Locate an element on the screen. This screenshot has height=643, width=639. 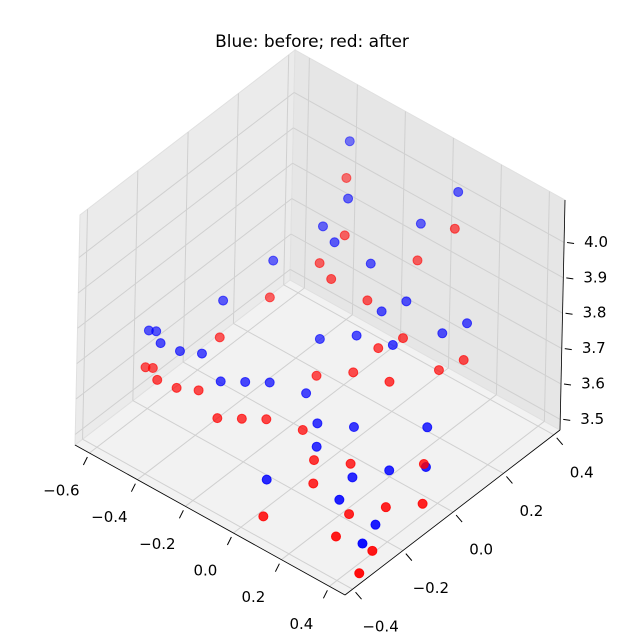
x-tick-label: −0.2 is located at coordinates (157, 544).